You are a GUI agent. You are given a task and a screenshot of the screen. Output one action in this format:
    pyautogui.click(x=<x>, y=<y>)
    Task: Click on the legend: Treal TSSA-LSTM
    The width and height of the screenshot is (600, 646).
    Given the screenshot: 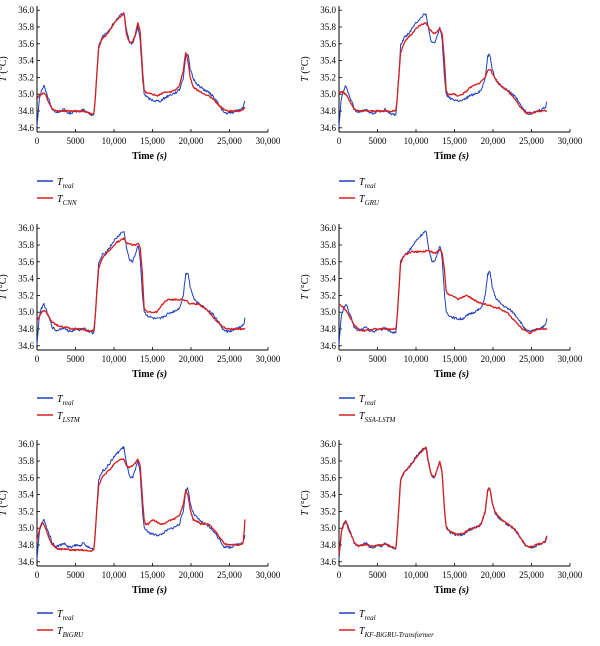 What is the action you would take?
    pyautogui.click(x=367, y=409)
    